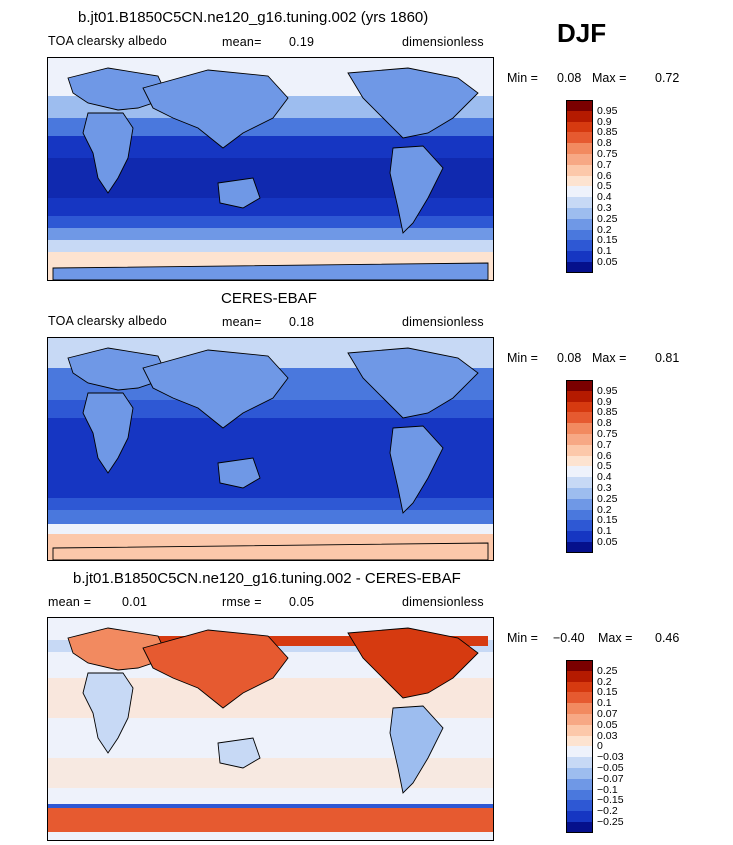  Describe the element at coordinates (70, 602) in the screenshot. I see `mean-label: mean =` at that location.